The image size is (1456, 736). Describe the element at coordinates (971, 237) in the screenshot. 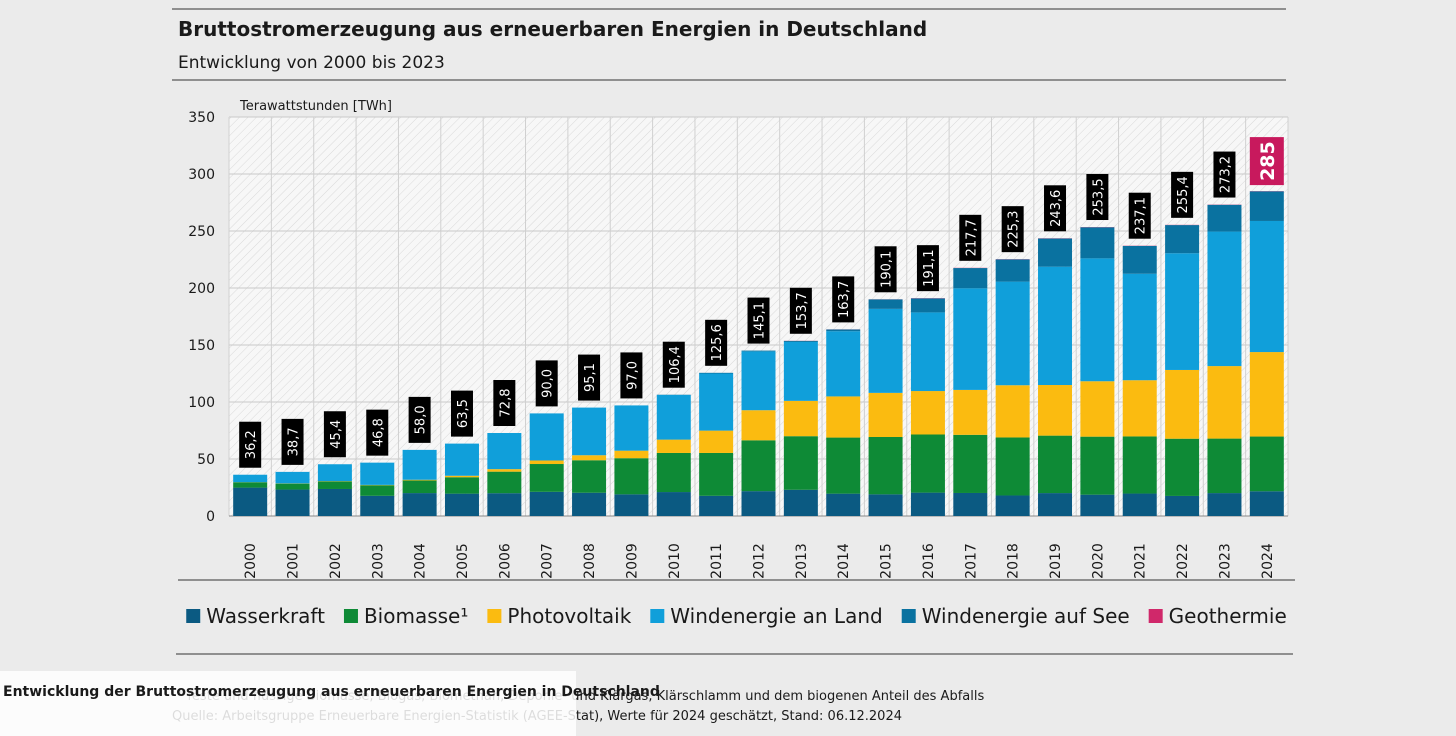

I see `total-label: 217,7` at that location.